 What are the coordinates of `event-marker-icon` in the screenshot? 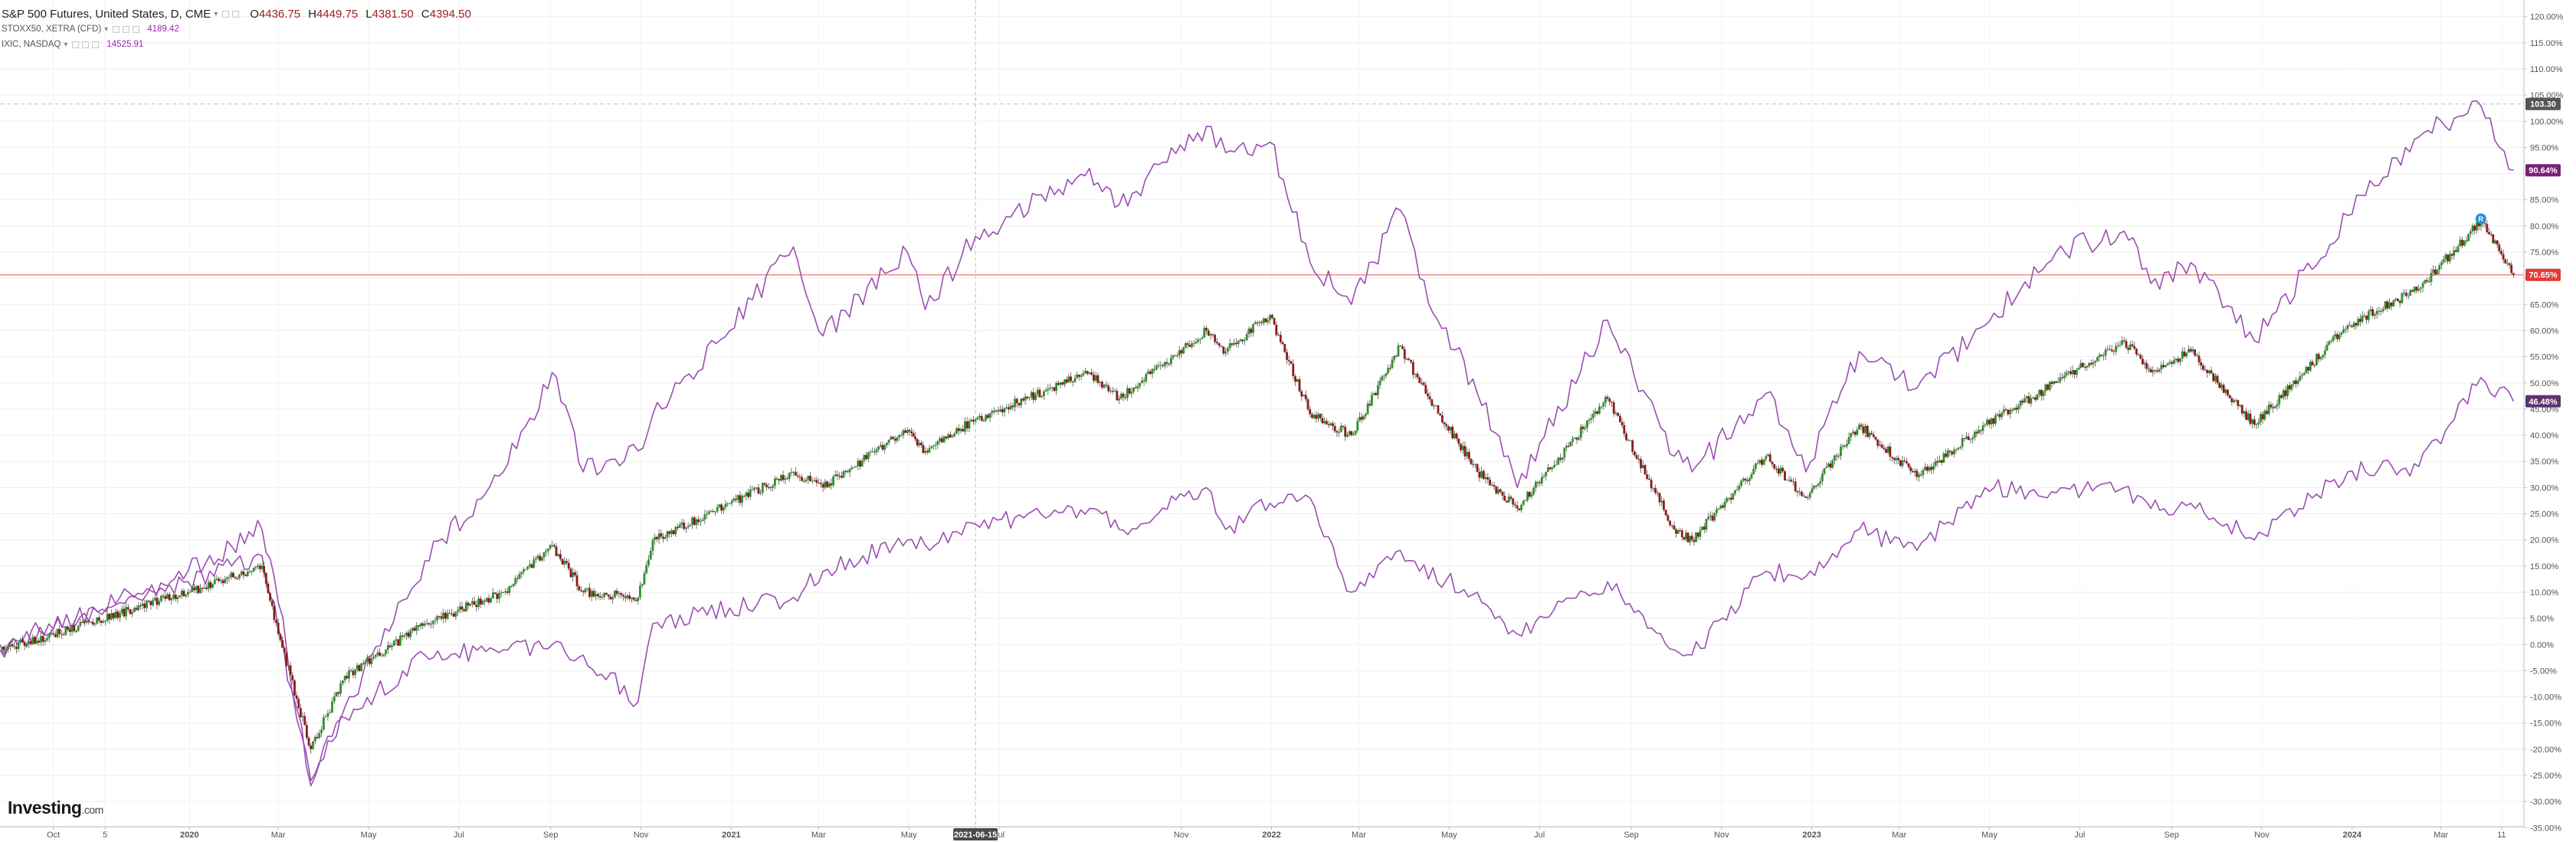 It's located at (2480, 218).